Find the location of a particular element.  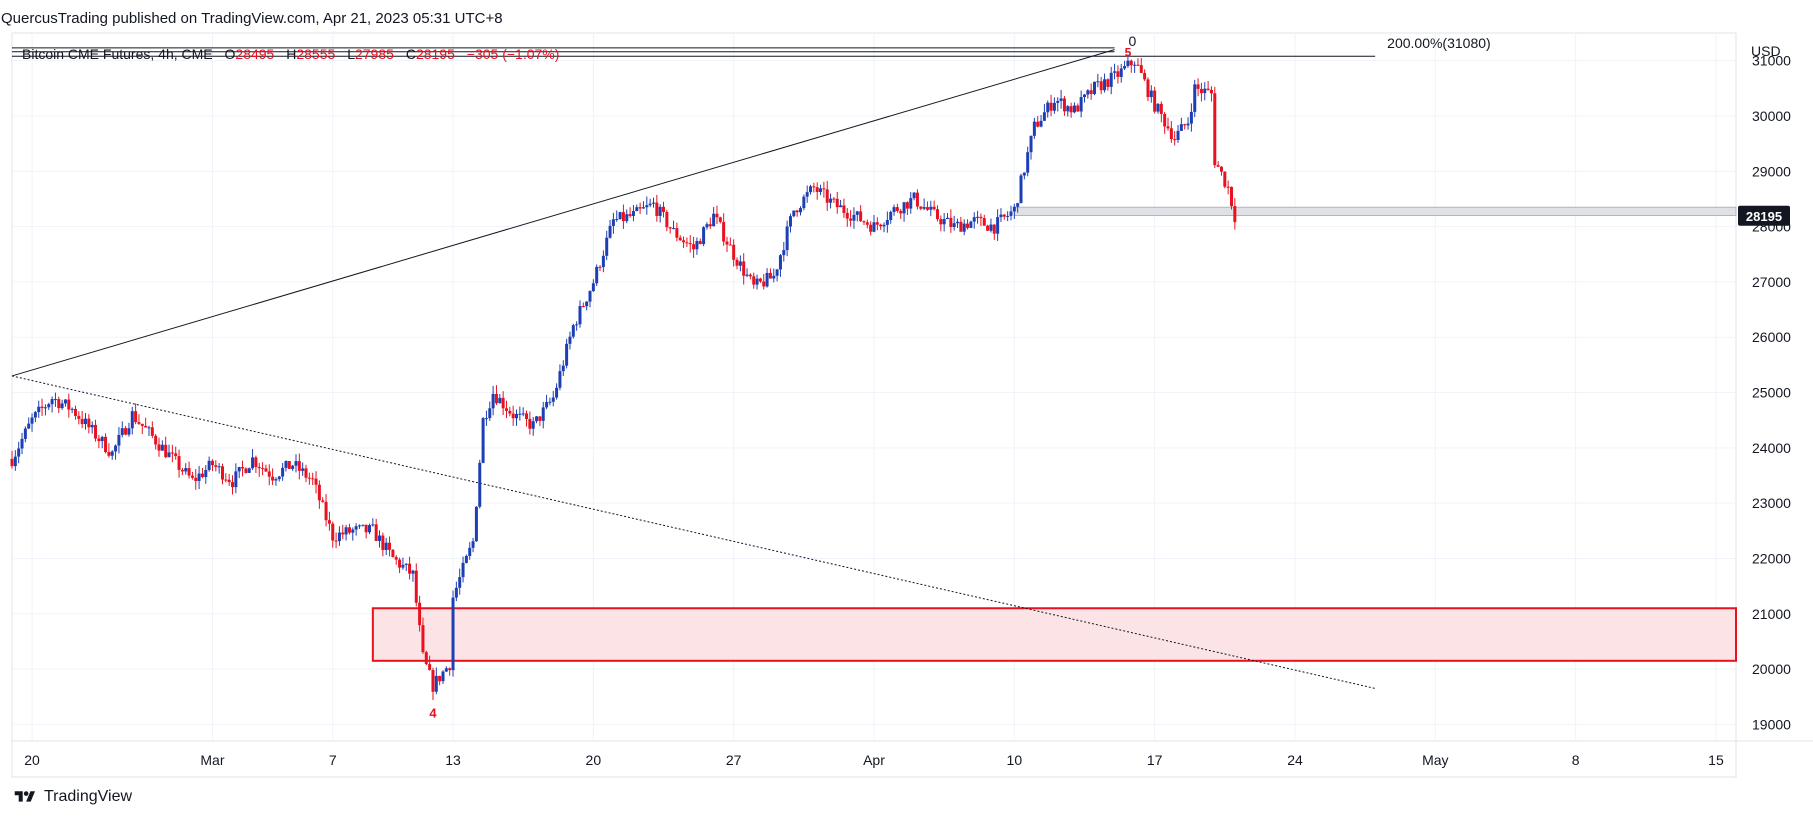

tradingview-brand: TradingView is located at coordinates (88, 796).